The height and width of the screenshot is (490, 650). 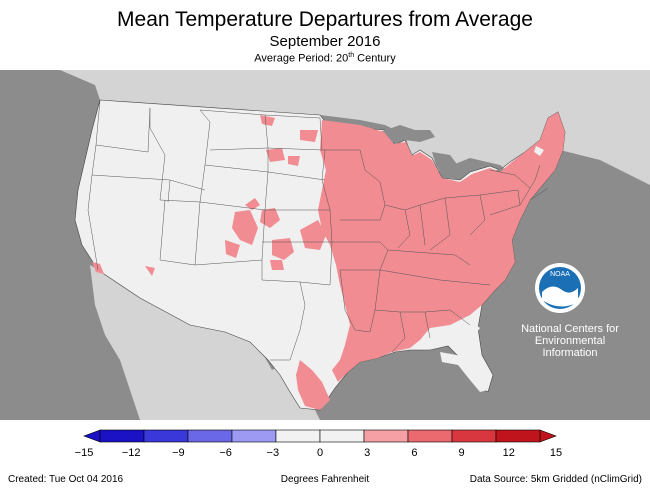 I want to click on legend-tick-label: −15, so click(x=84, y=453).